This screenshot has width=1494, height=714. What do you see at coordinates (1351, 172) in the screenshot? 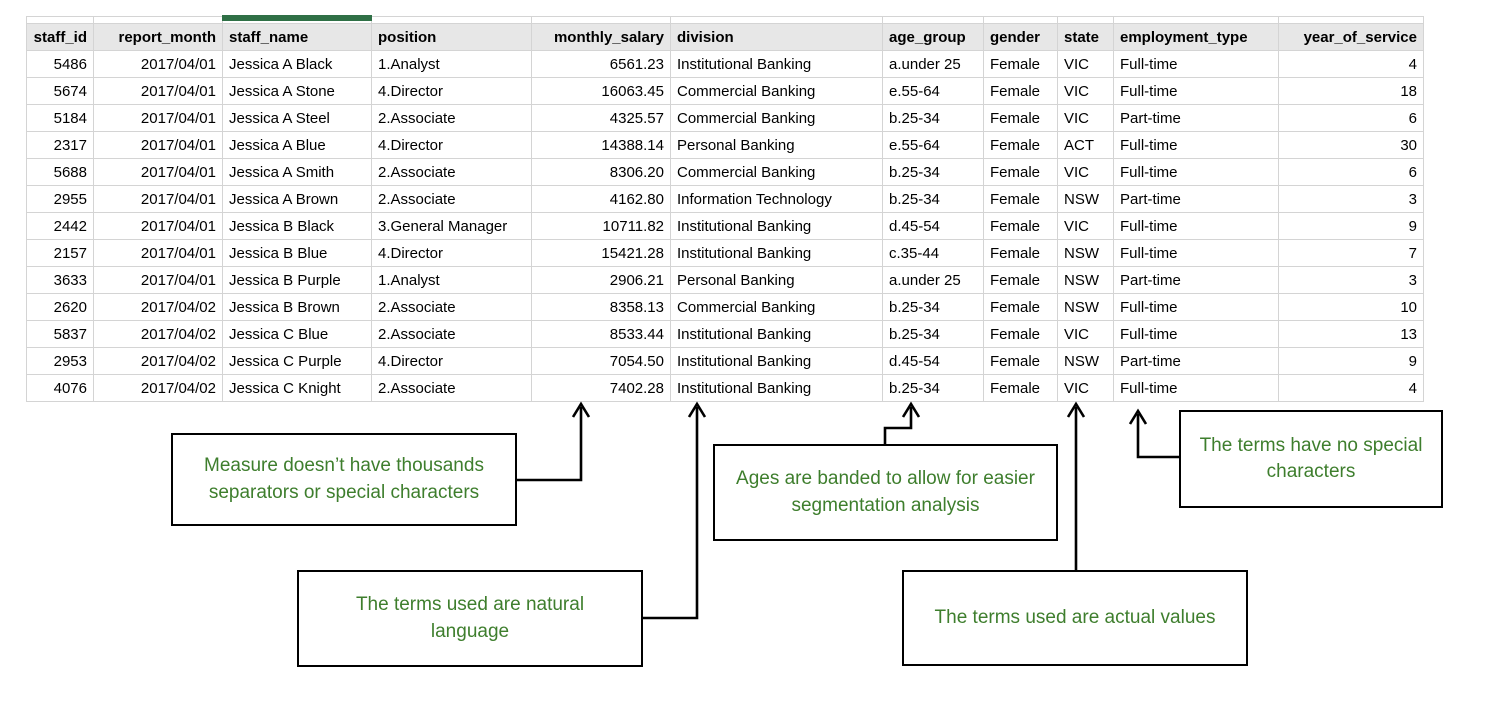
I see `cell-year_of_service: 6` at bounding box center [1351, 172].